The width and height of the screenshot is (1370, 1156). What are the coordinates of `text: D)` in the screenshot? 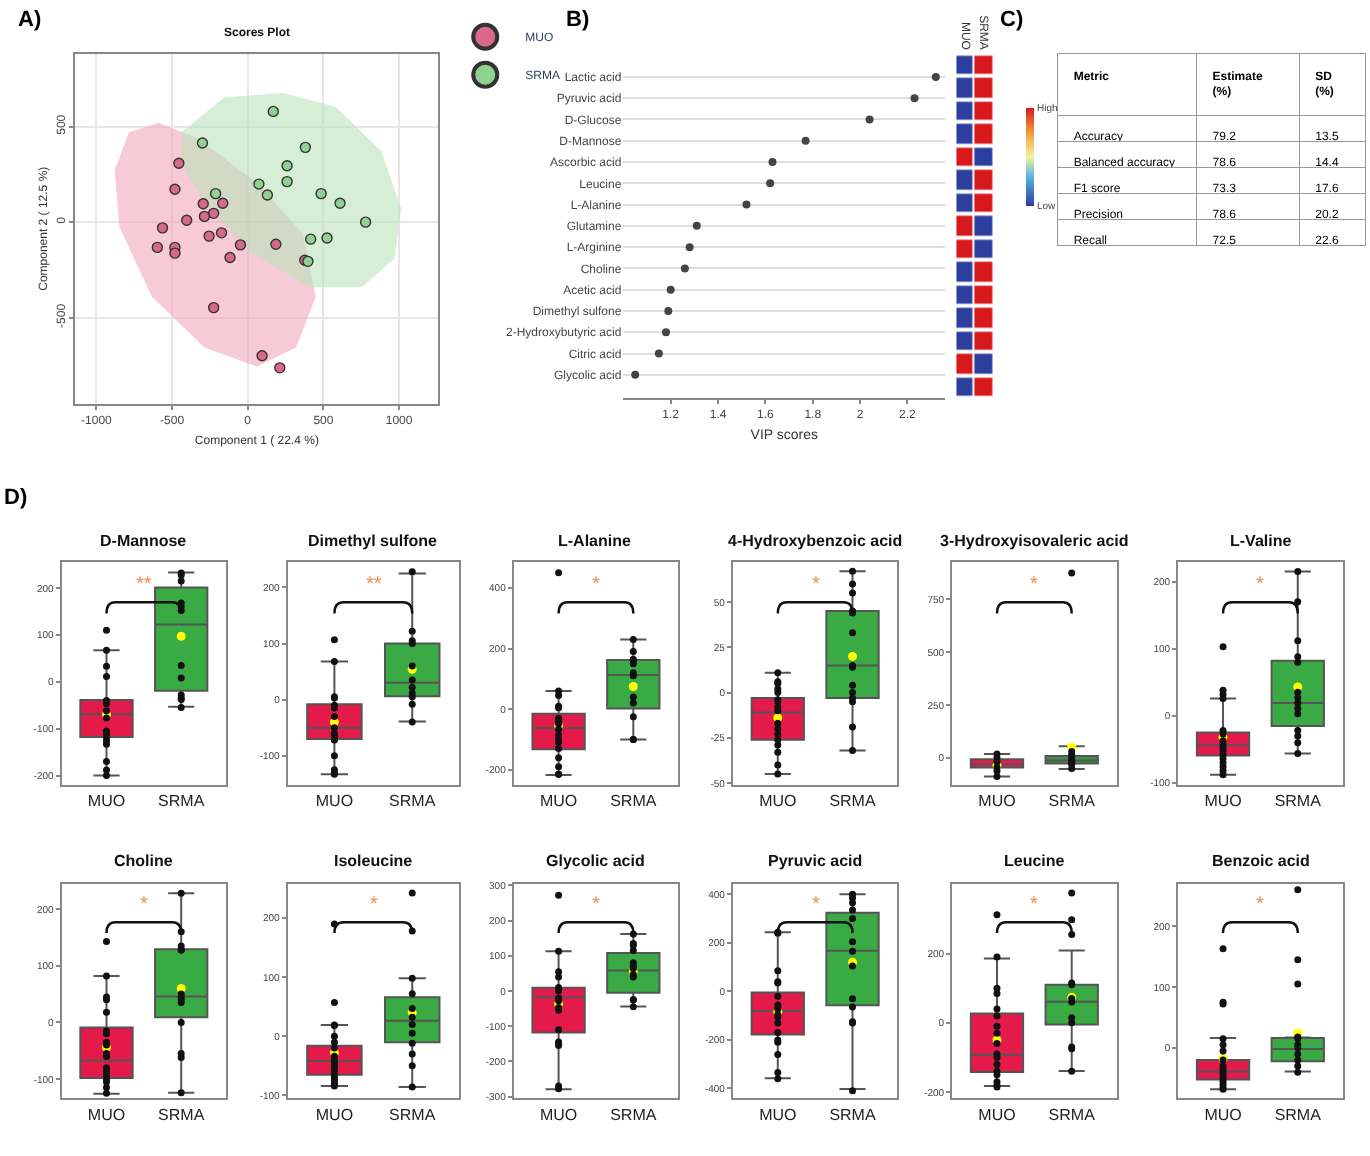 It's located at (16, 498).